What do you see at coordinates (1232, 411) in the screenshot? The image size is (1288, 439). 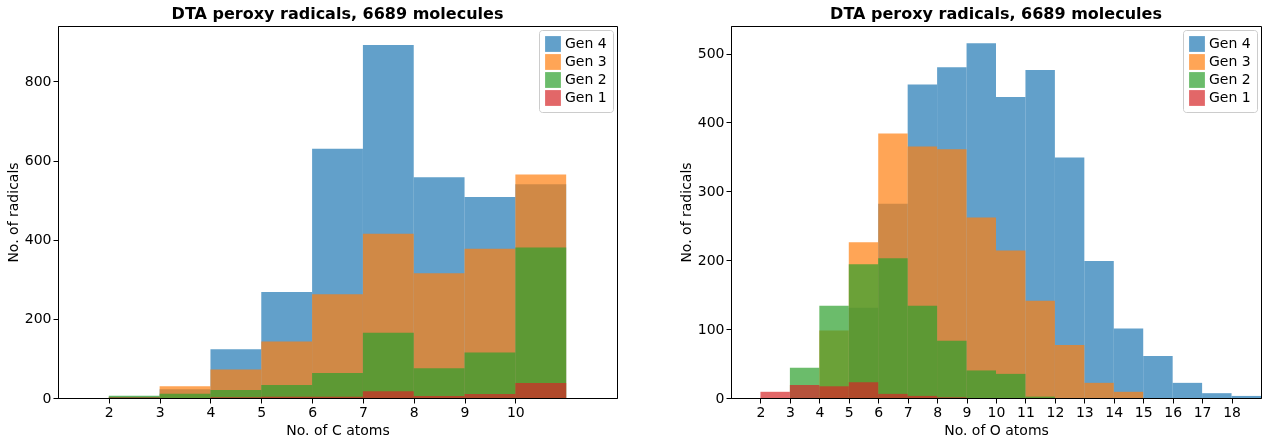 I see `x-tick-label: 18` at bounding box center [1232, 411].